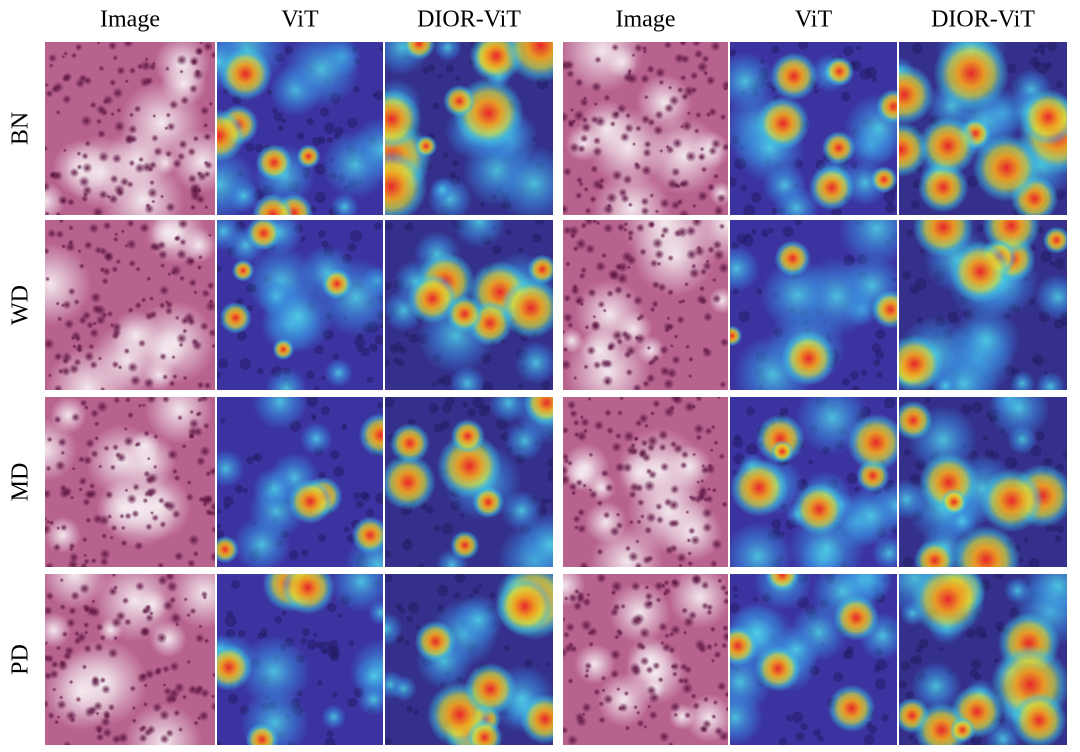 Image resolution: width=1080 pixels, height=752 pixels. What do you see at coordinates (469, 482) in the screenshot?
I see `image-cell` at bounding box center [469, 482].